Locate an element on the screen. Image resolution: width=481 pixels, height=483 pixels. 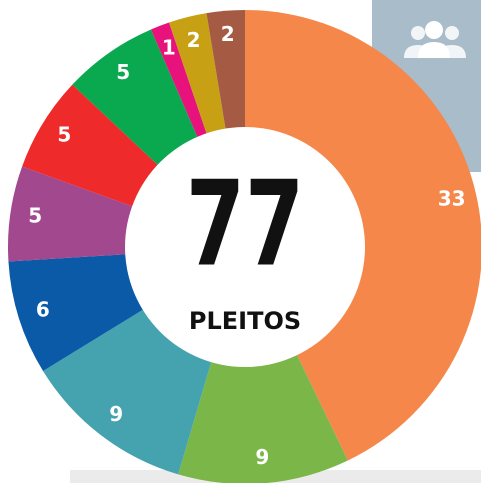
slice-label: 33 is located at coordinates (452, 198).